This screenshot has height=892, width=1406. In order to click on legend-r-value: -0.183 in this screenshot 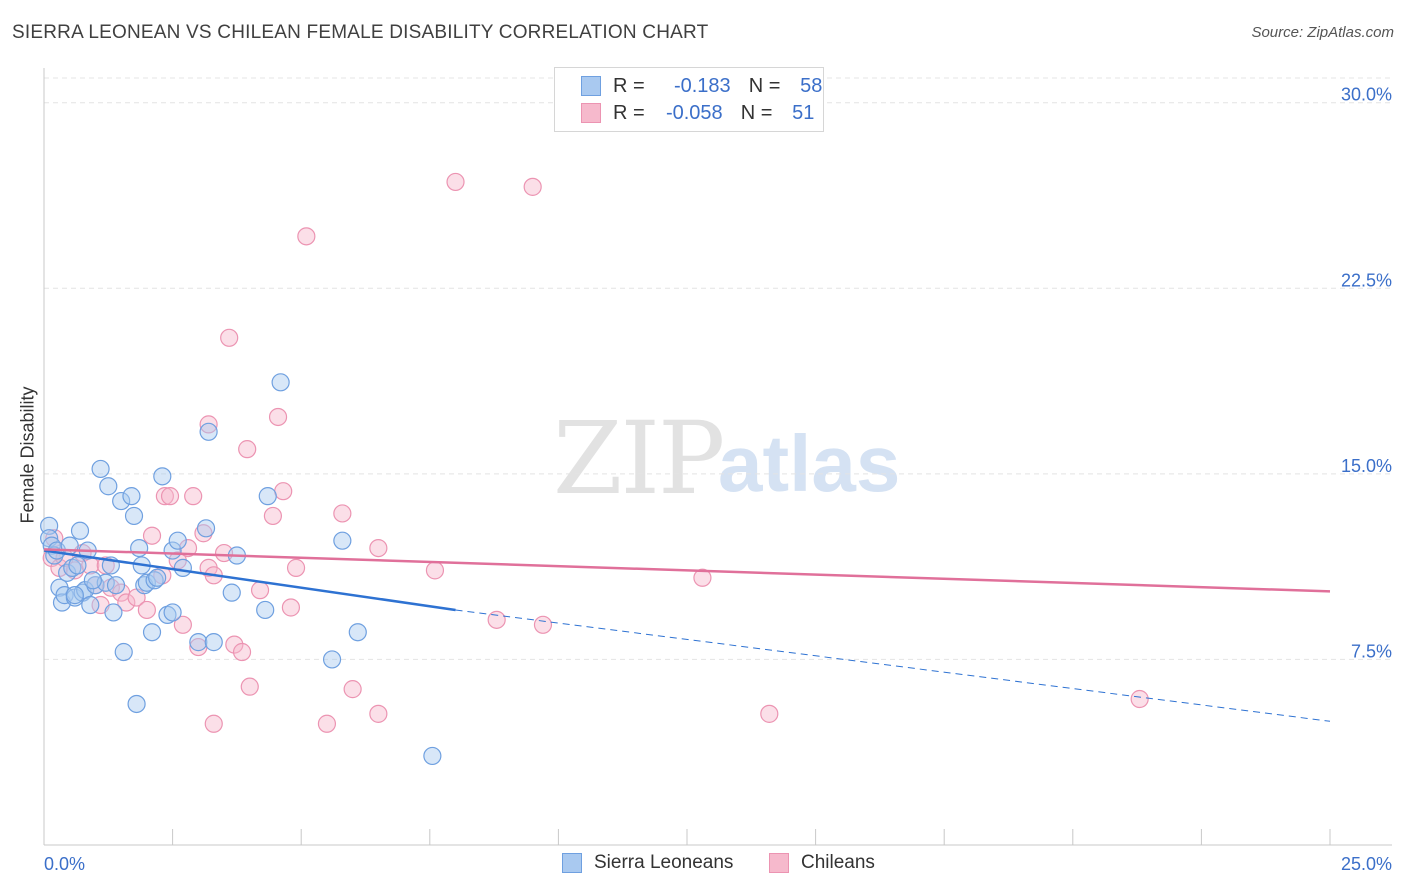, I will do `click(702, 85)`.